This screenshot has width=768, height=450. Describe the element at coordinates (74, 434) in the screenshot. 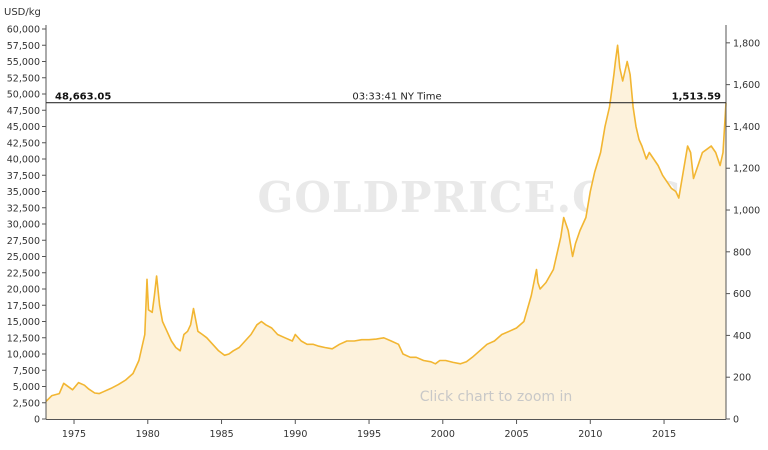

I see `x-tick-label: 1975` at that location.